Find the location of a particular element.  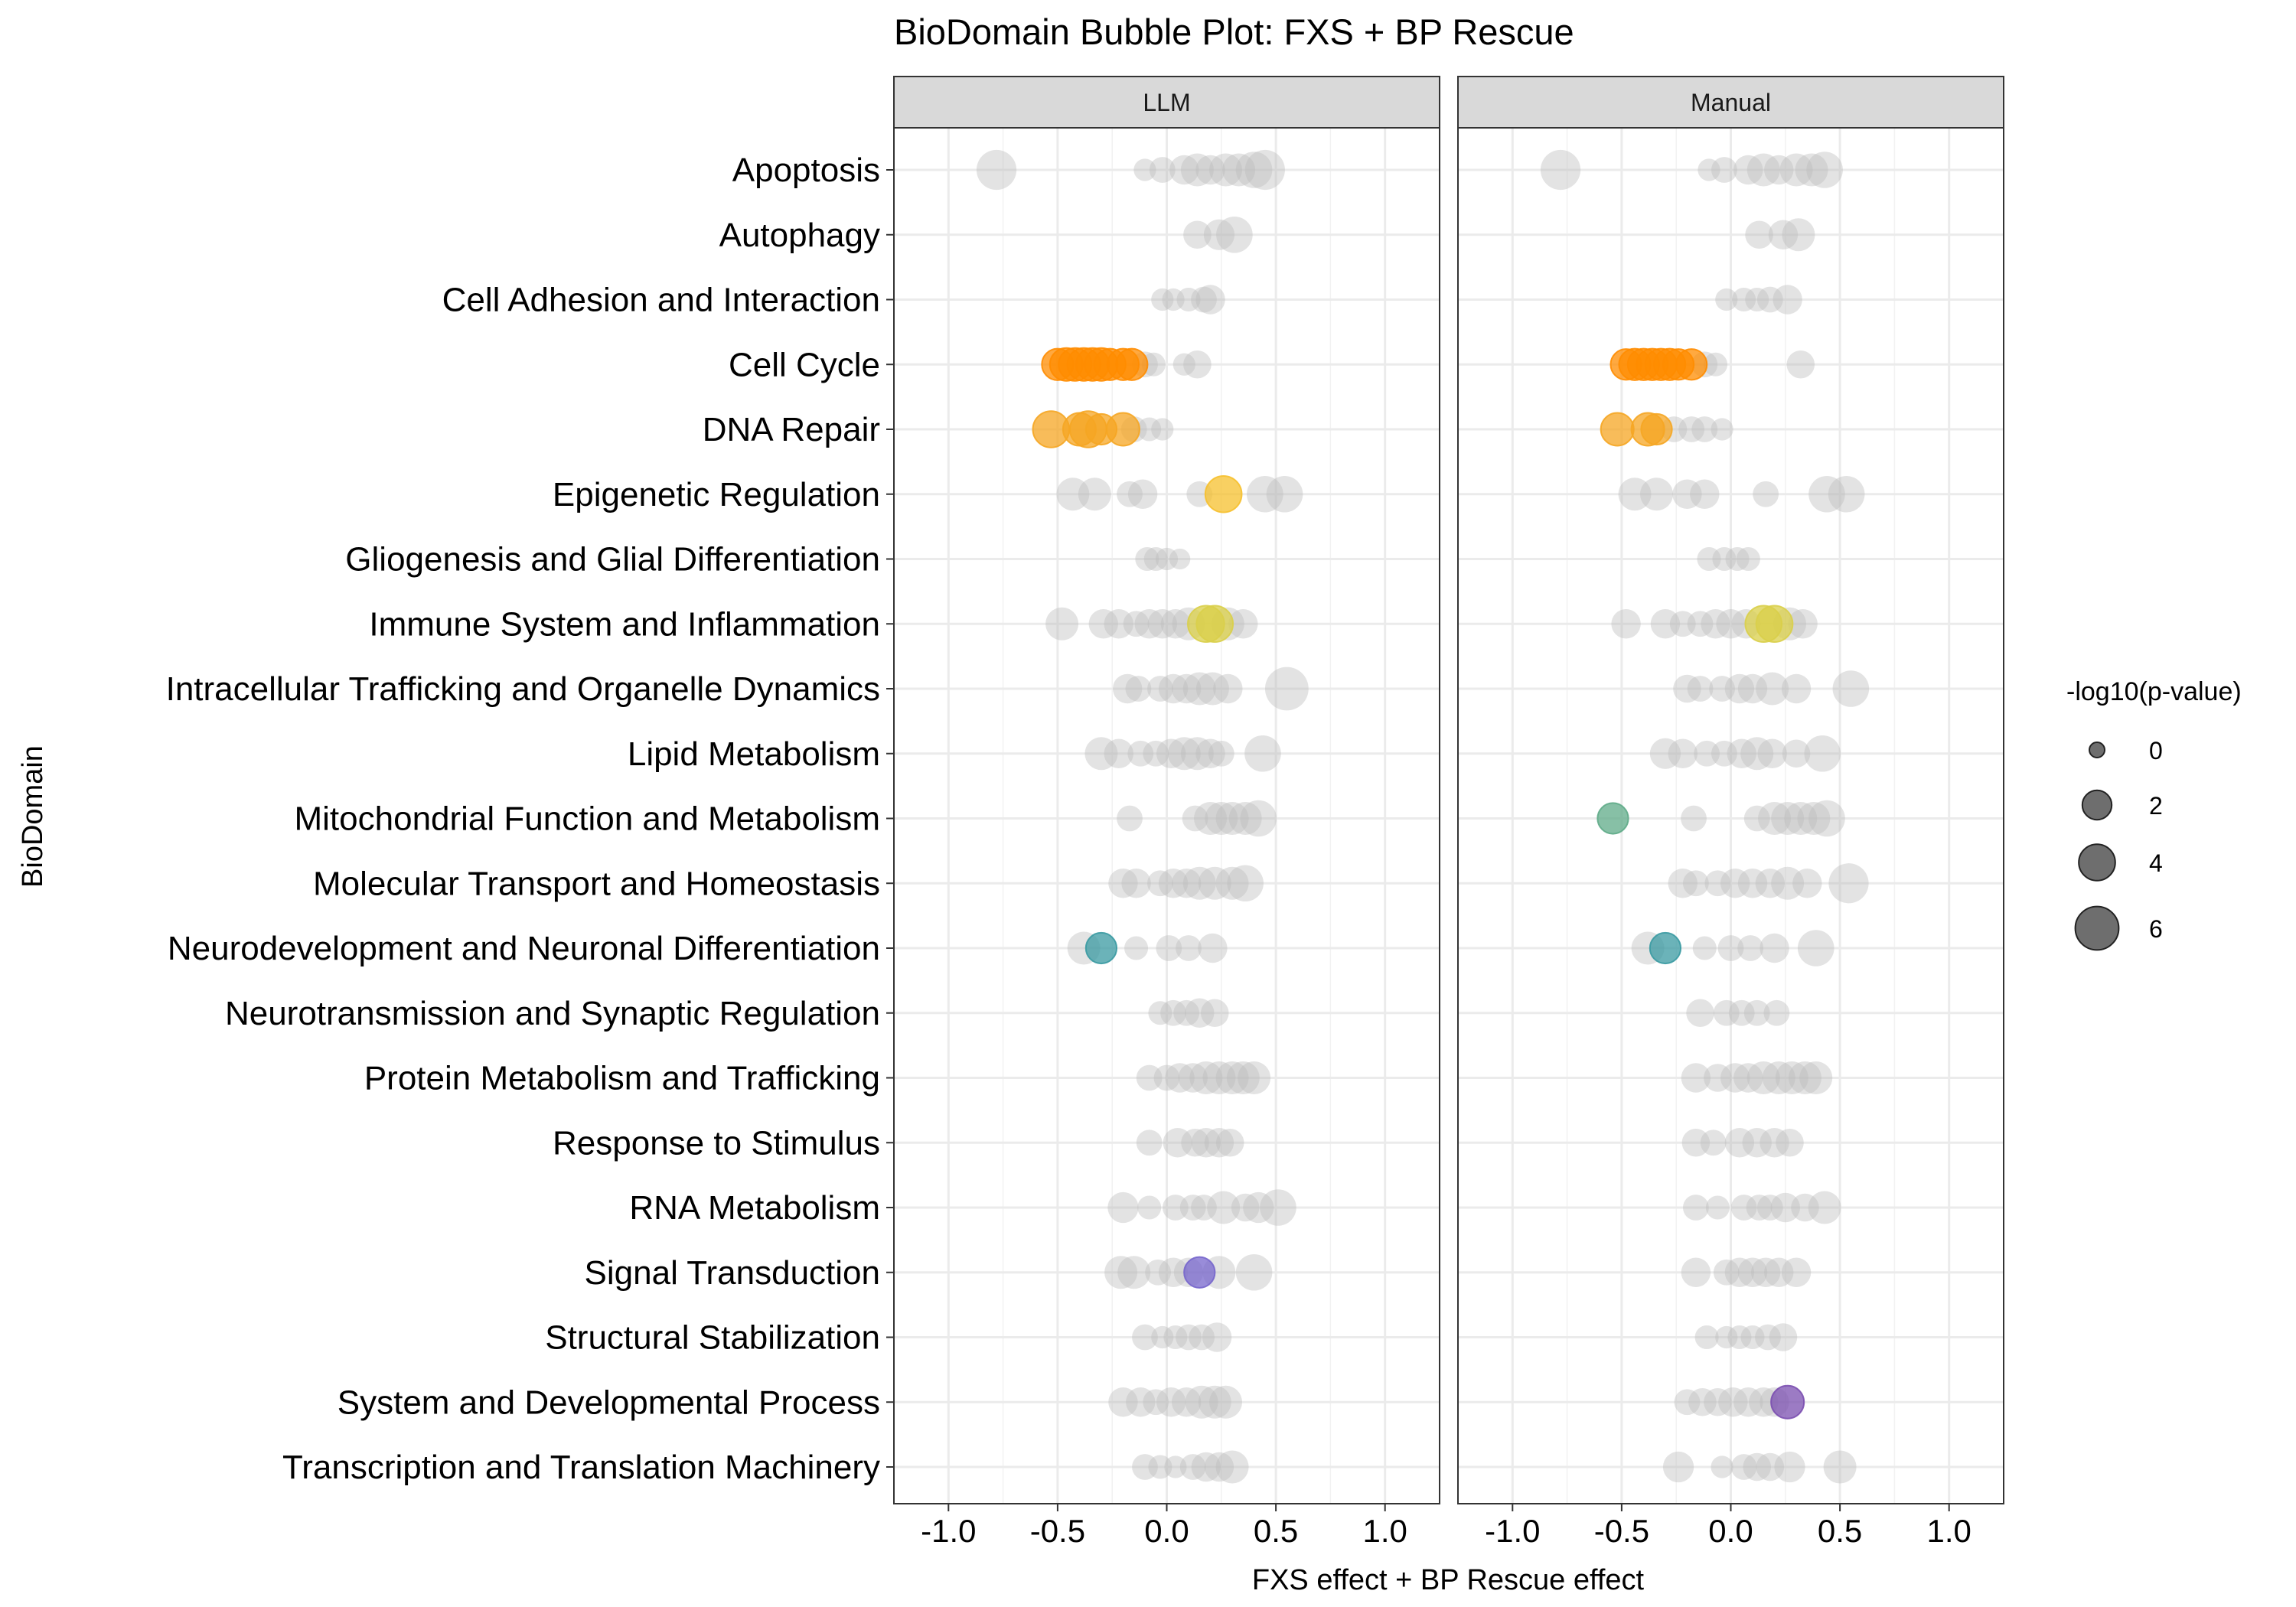

y-tick-label: Apoptosis is located at coordinates (806, 170).